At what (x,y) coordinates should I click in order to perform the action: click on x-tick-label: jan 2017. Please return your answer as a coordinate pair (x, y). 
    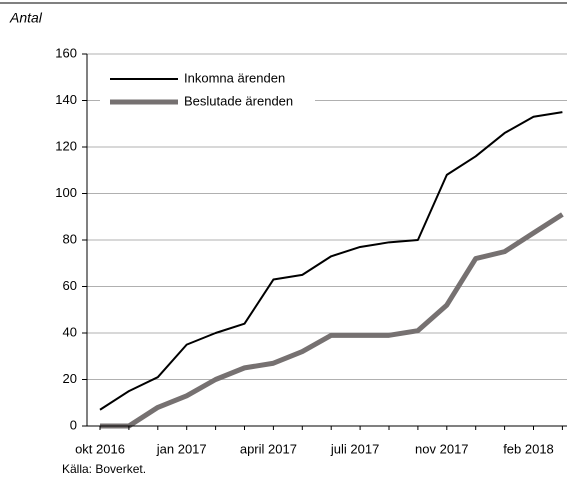
    Looking at the image, I should click on (181, 448).